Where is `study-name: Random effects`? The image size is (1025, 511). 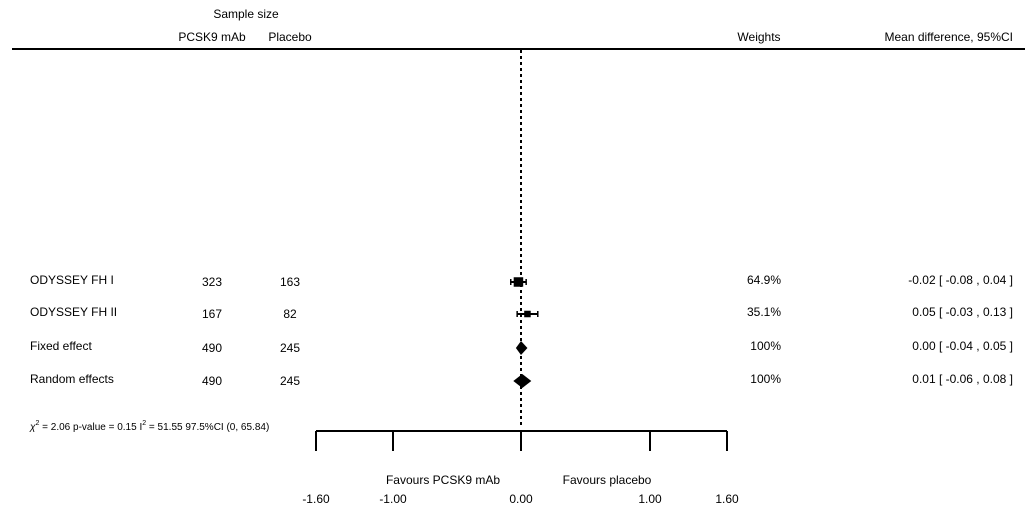
study-name: Random effects is located at coordinates (72, 379).